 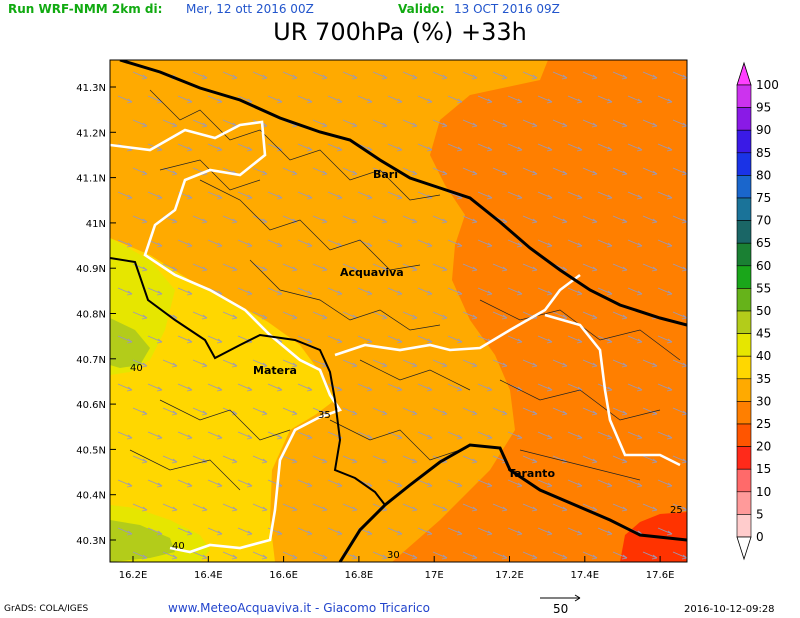 I want to click on colorbar-label: 75, so click(x=763, y=198).